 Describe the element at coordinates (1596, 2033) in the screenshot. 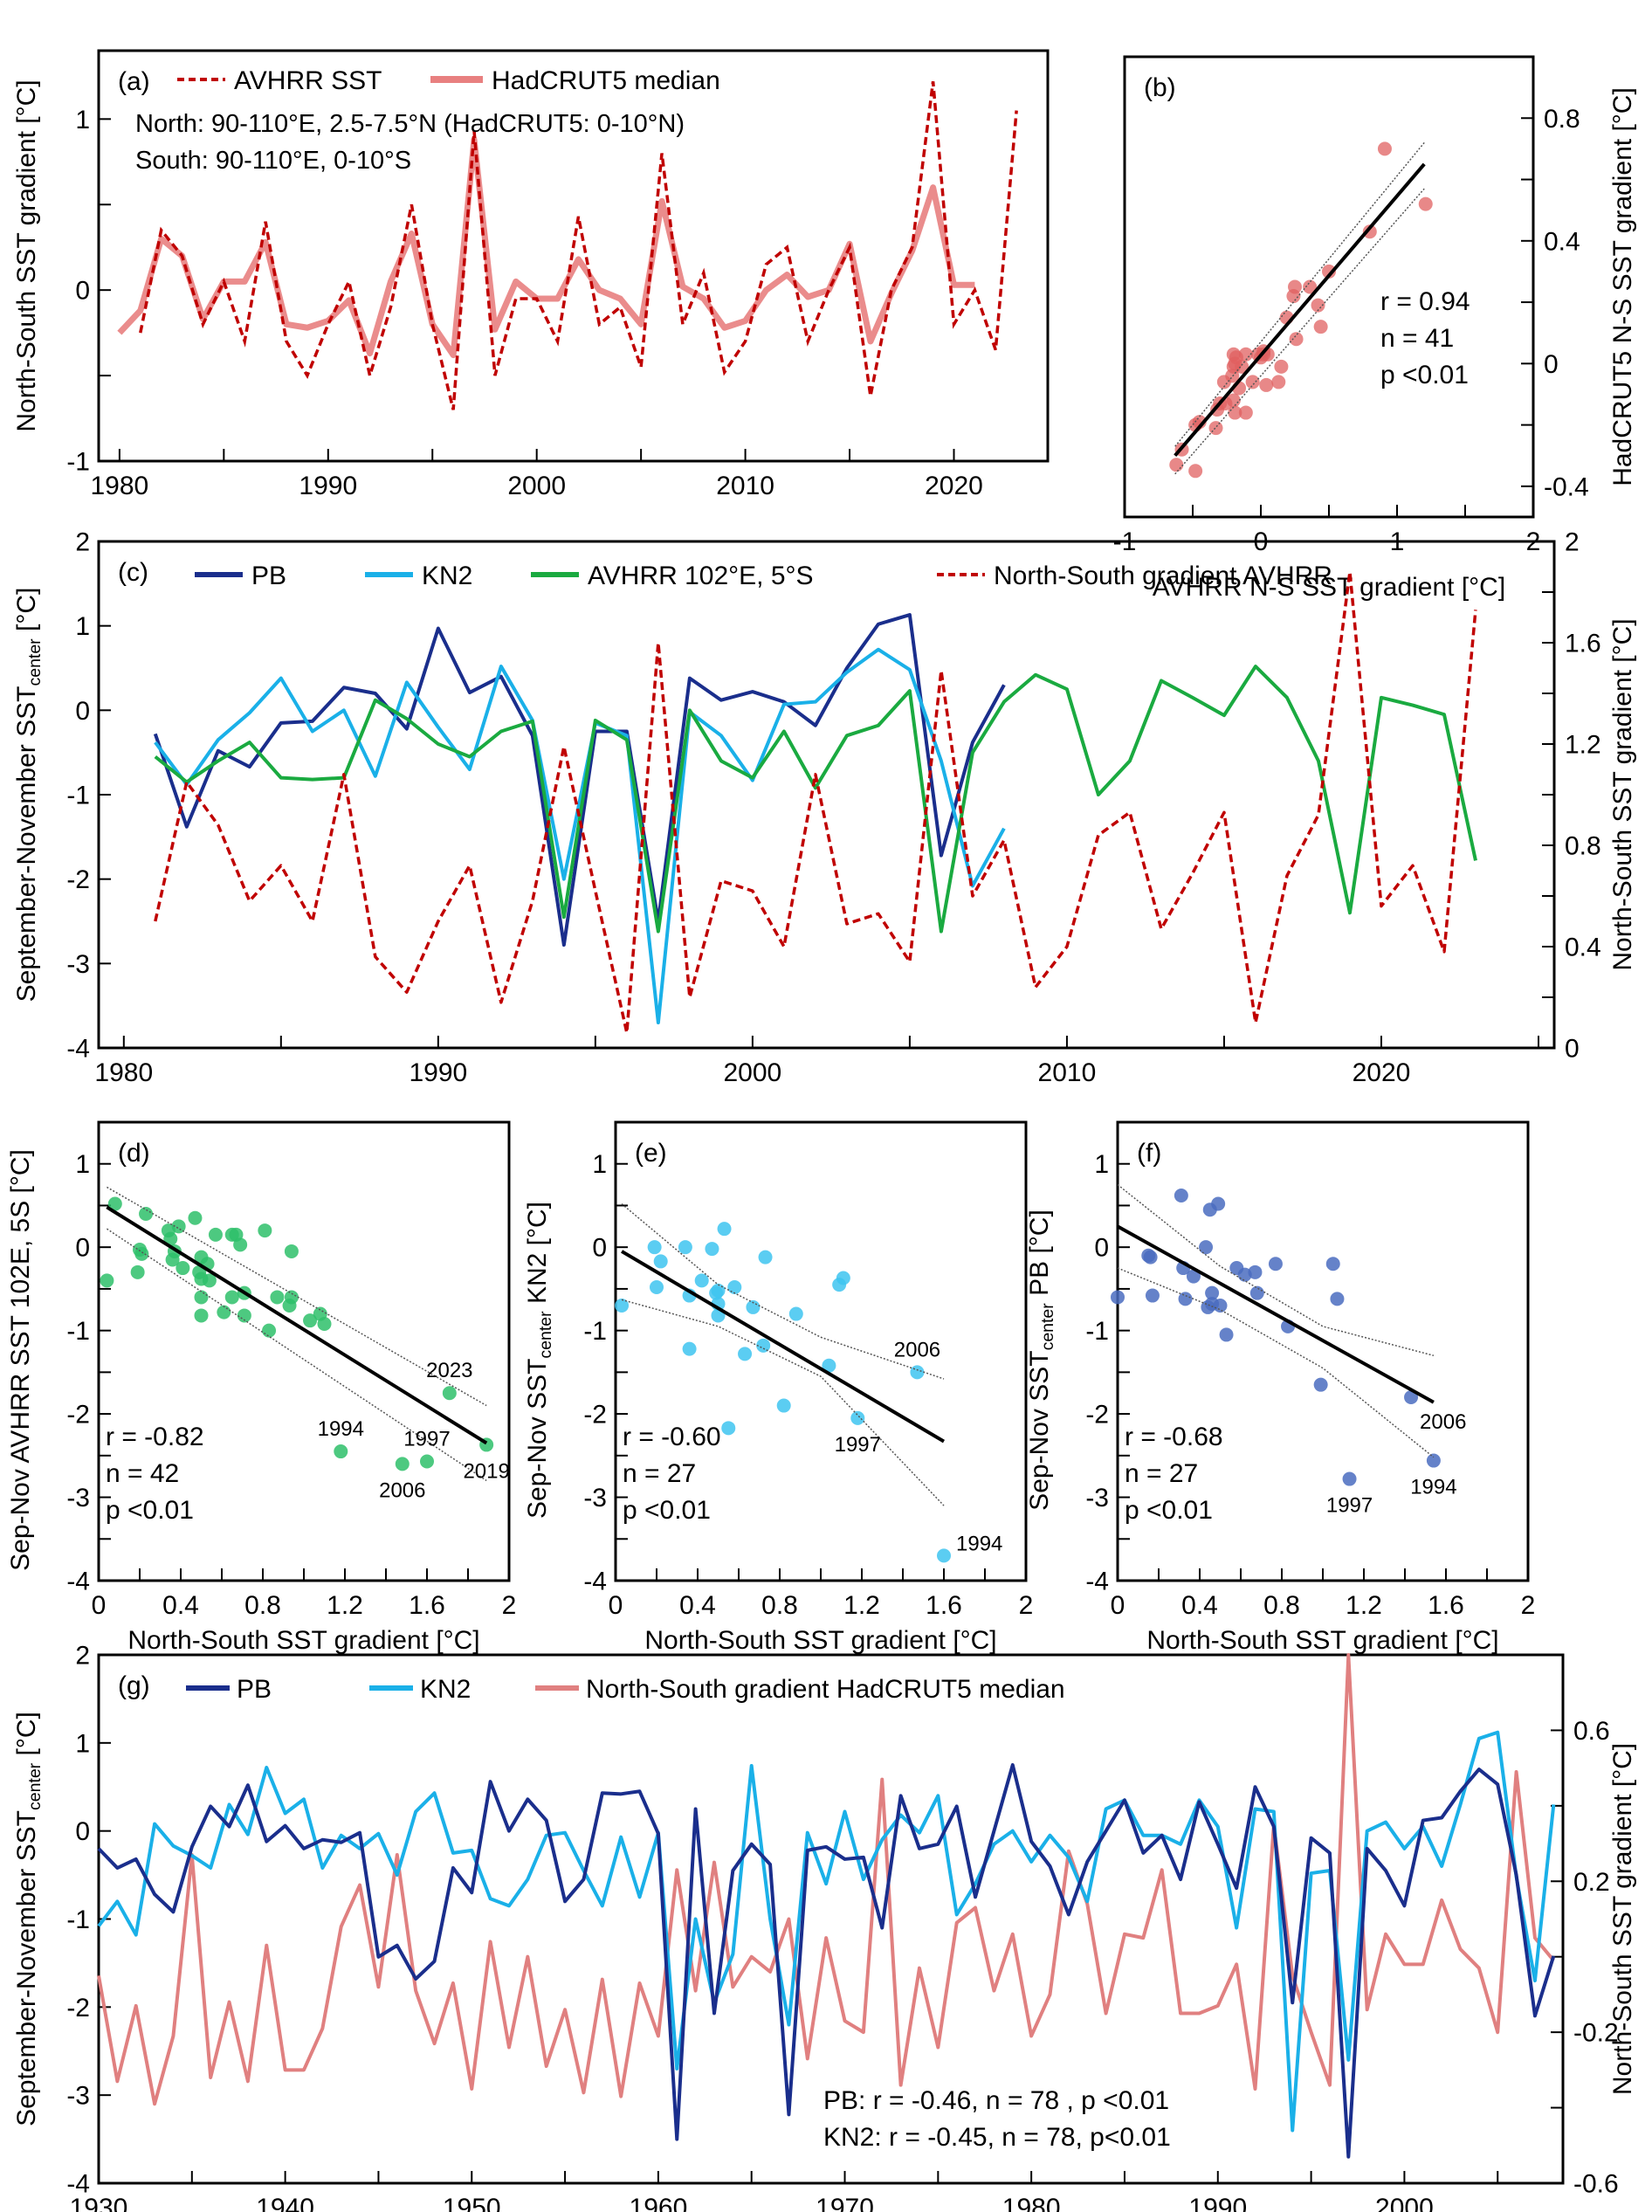

I see `y2-tick-label: -0.2` at that location.